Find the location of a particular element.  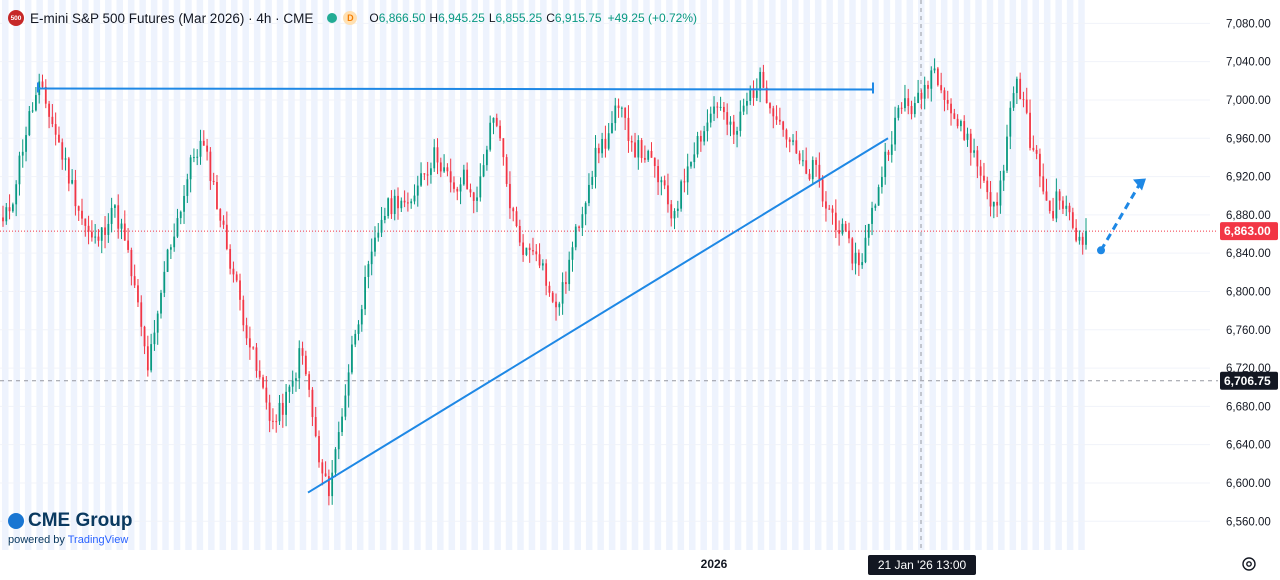

data-status-icon: D is located at coordinates (350, 18).